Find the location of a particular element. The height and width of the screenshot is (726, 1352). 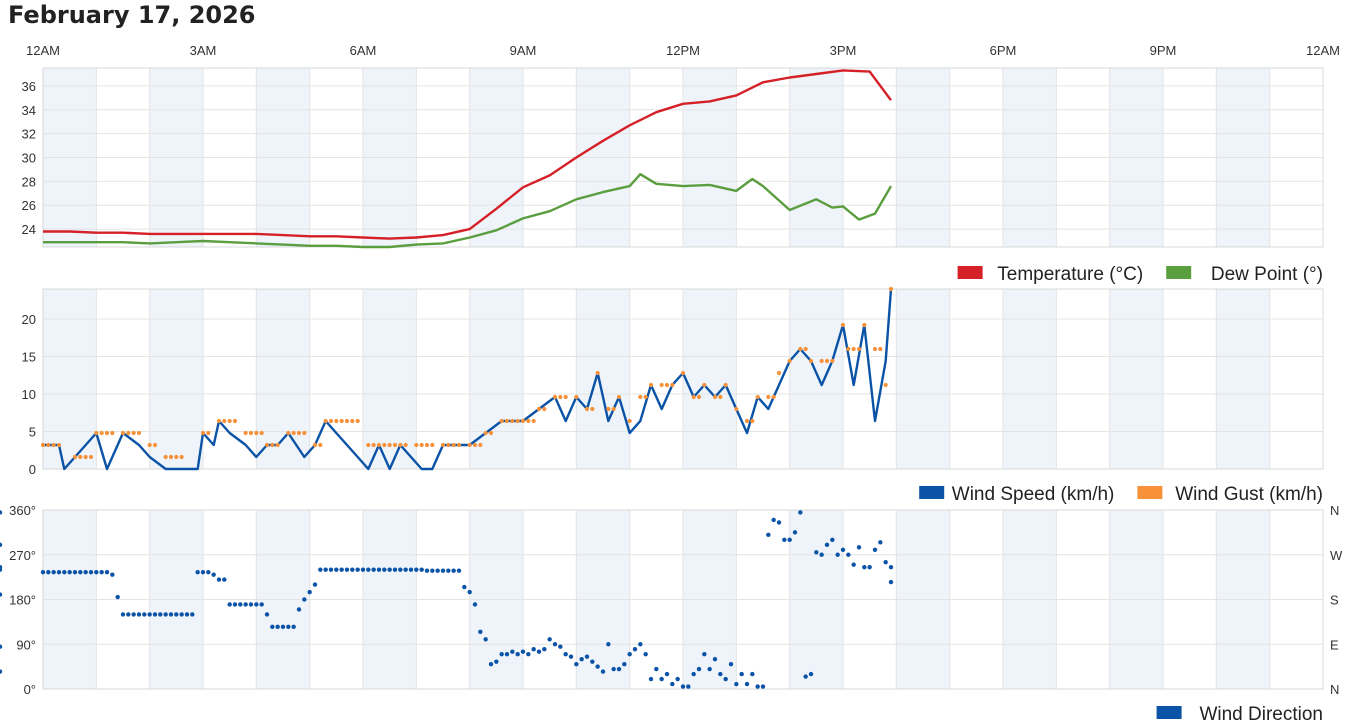

x-tick-label: 3PM is located at coordinates (843, 50).